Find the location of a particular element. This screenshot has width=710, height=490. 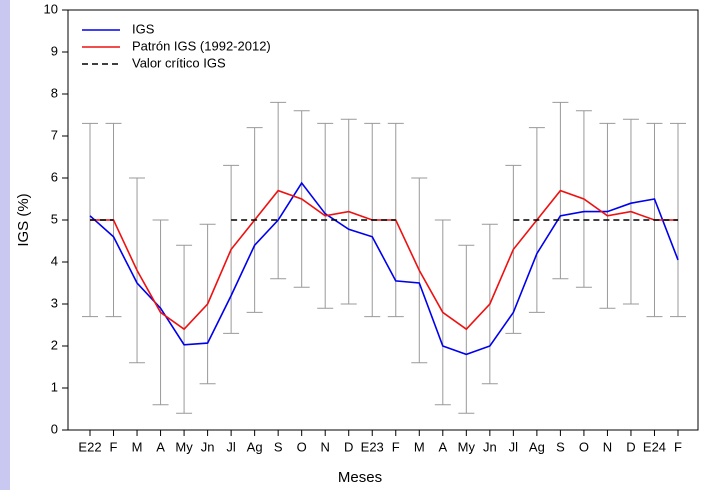

y-tick-label: 2 is located at coordinates (54, 344).